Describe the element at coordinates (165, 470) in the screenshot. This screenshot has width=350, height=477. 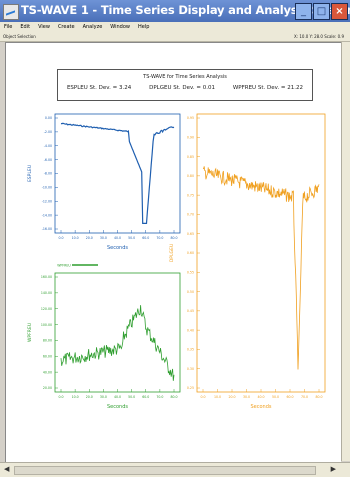
I see `scroll-thumb` at that location.